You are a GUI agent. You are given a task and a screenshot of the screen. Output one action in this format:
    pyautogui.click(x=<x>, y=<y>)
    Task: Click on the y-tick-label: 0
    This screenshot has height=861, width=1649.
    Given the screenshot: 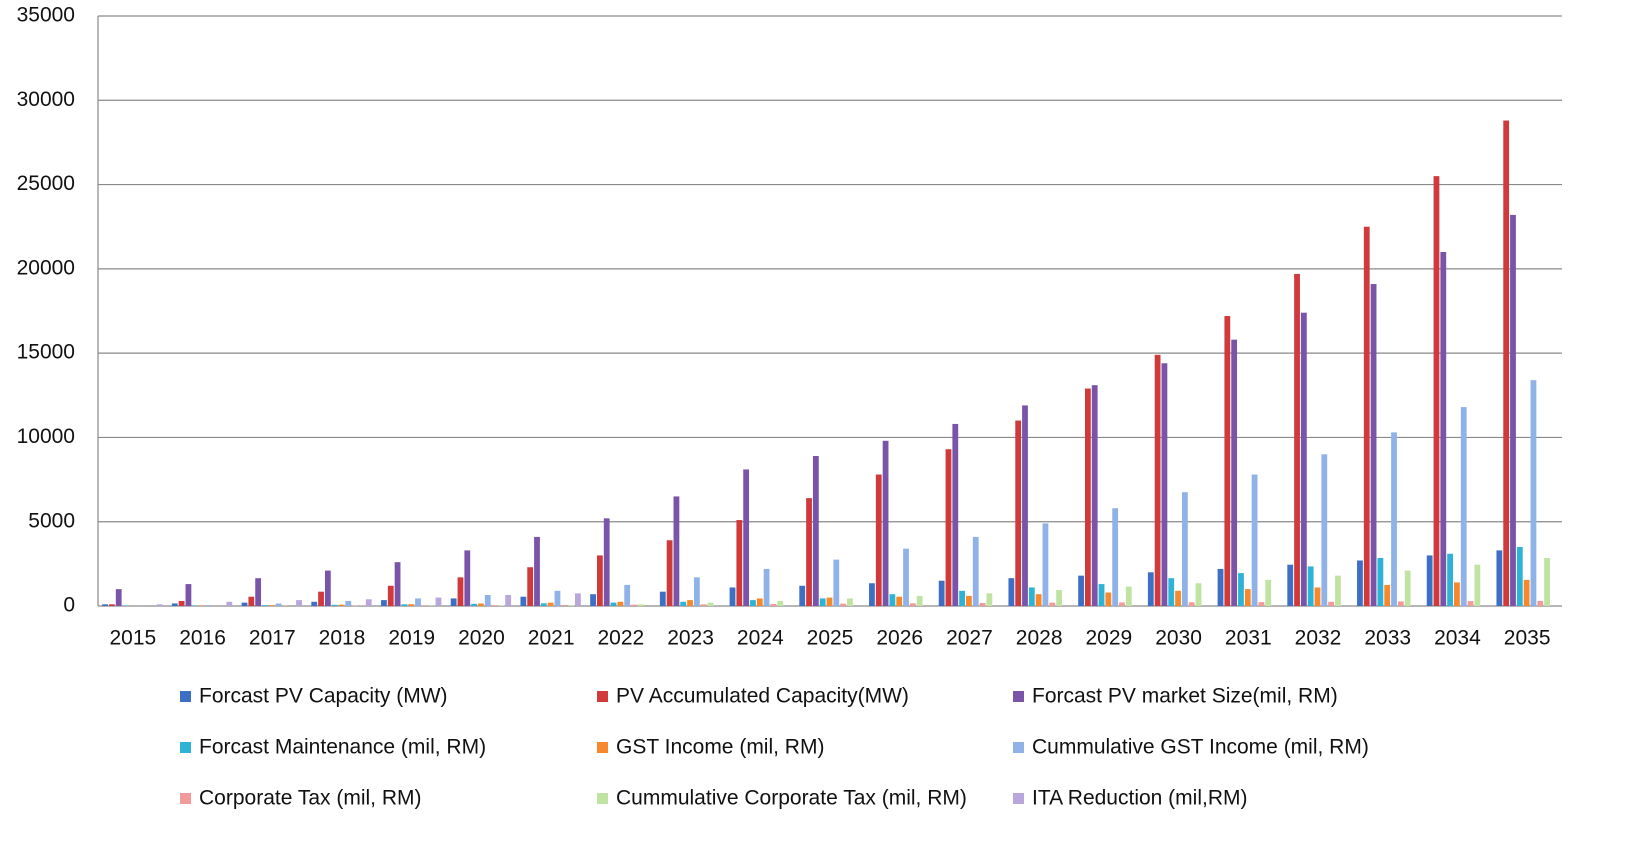 What is the action you would take?
    pyautogui.click(x=69, y=605)
    